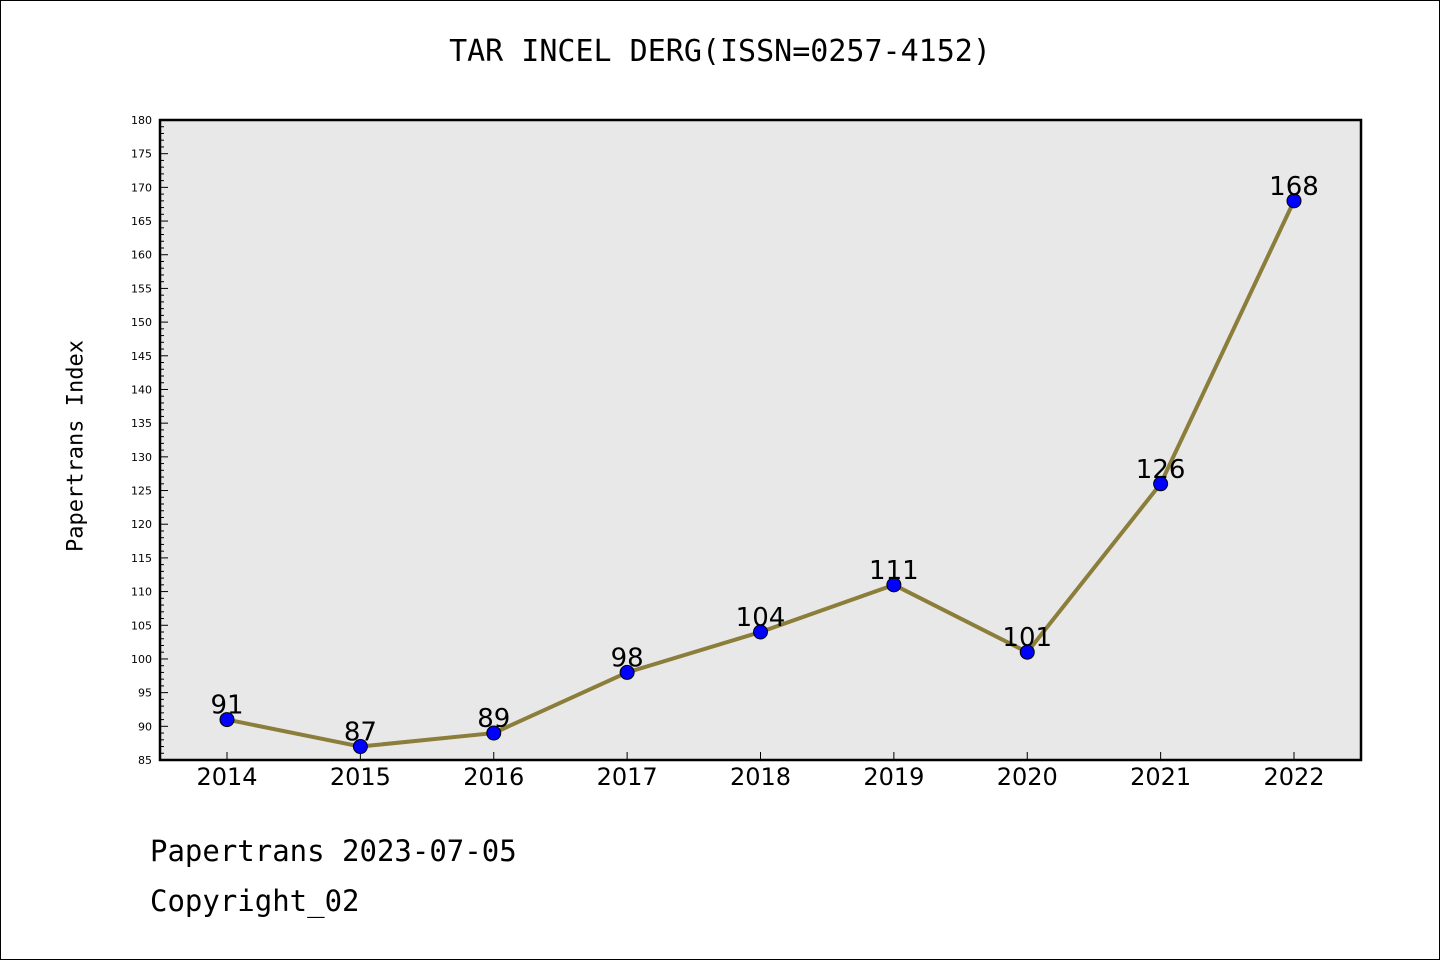  What do you see at coordinates (141, 187) in the screenshot?
I see `y-tick-label: 170` at bounding box center [141, 187].